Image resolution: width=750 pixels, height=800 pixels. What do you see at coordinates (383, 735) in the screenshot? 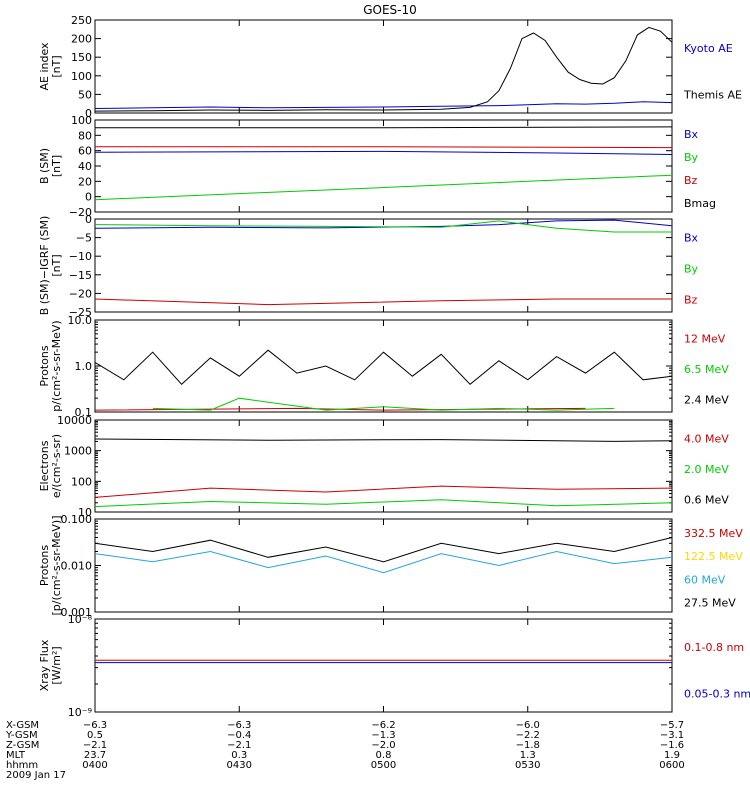
I see `x-axis-value: −1.3` at bounding box center [383, 735].